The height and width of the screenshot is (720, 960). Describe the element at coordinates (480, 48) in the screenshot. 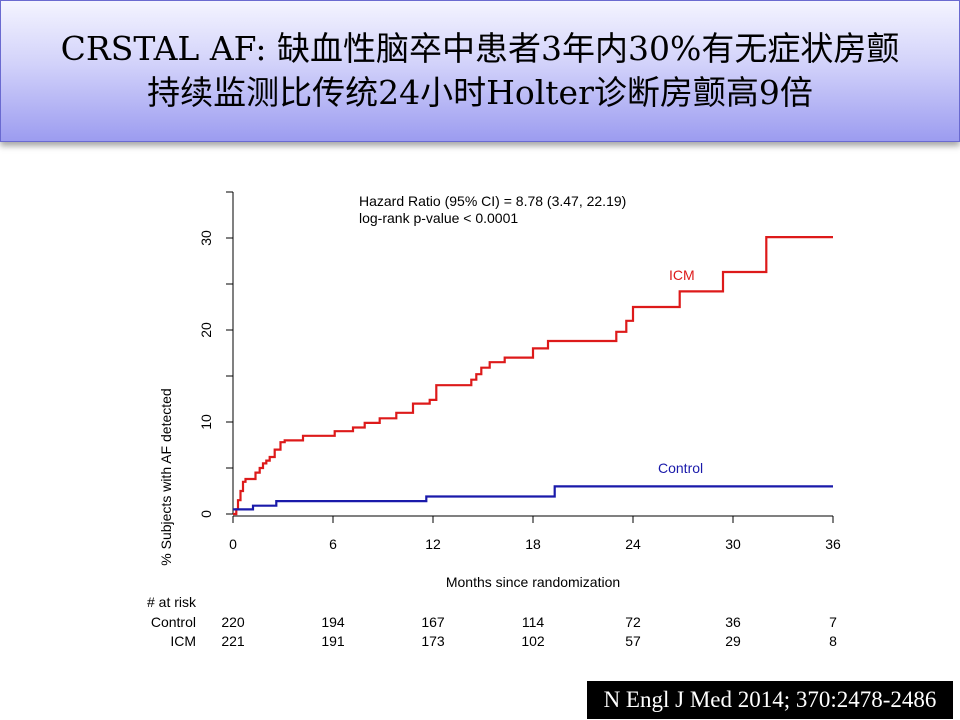

I see `slide-title-line-1: CRSTAL AF: 缺血性脑卒中患者3年内30%有无症状房颤` at that location.